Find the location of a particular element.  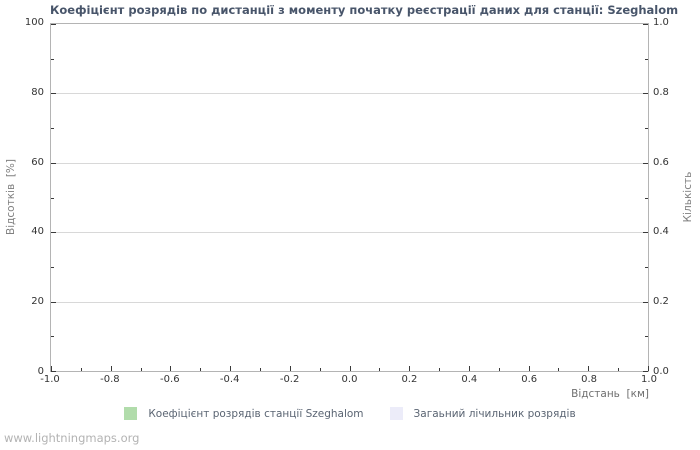

tick-label: -0.8 is located at coordinates (110, 379).